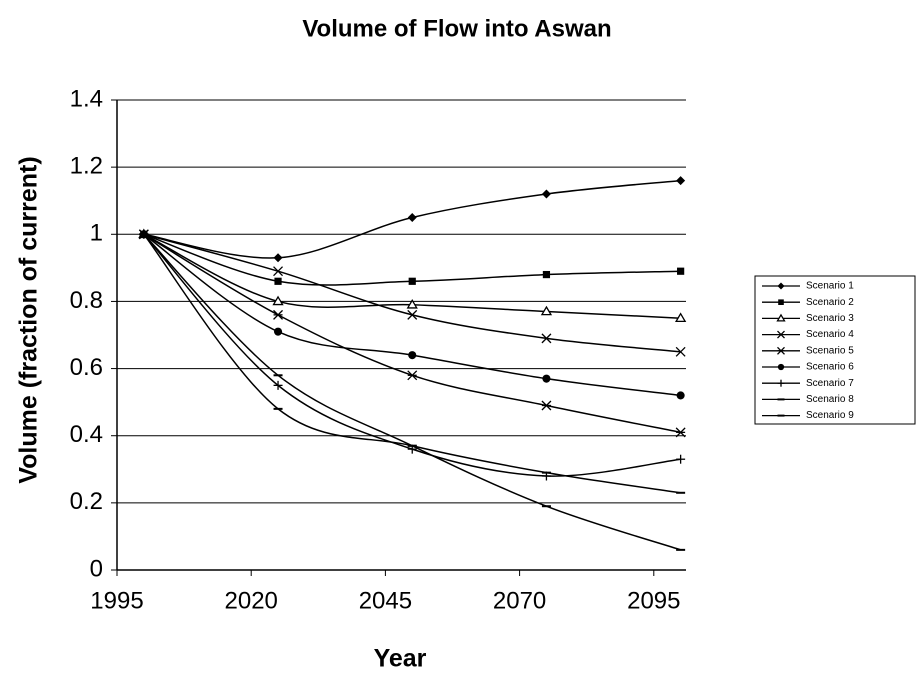 This screenshot has height=675, width=920. What do you see at coordinates (830, 415) in the screenshot?
I see `legend-label: Scenario 9` at bounding box center [830, 415].